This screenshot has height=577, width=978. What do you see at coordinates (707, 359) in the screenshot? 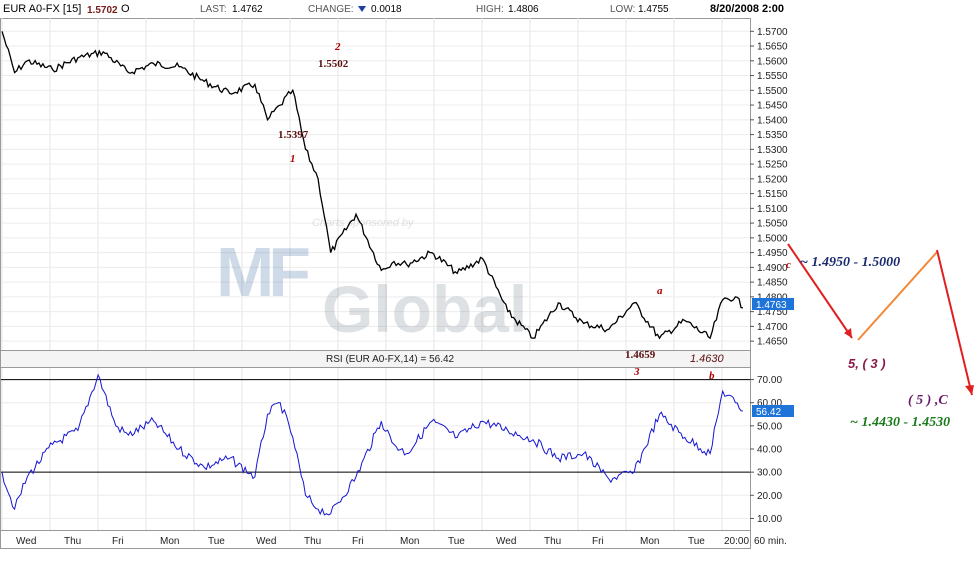
I see `wave-b-value: 1.4630` at bounding box center [707, 359].